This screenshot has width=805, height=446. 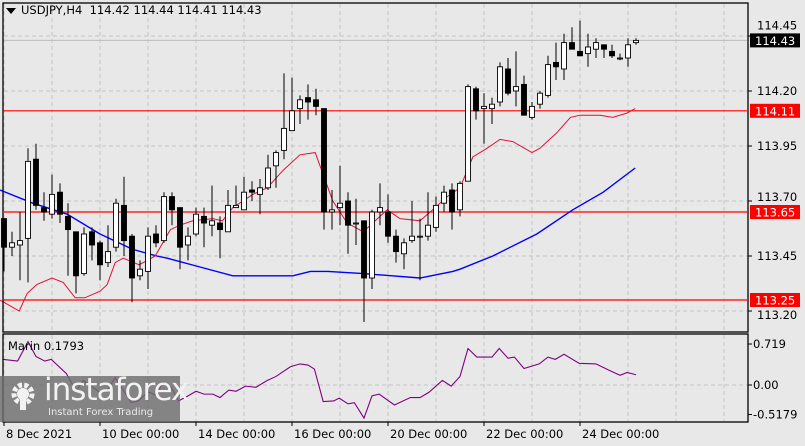 I want to click on dropdown-triangle-icon, so click(x=11, y=10).